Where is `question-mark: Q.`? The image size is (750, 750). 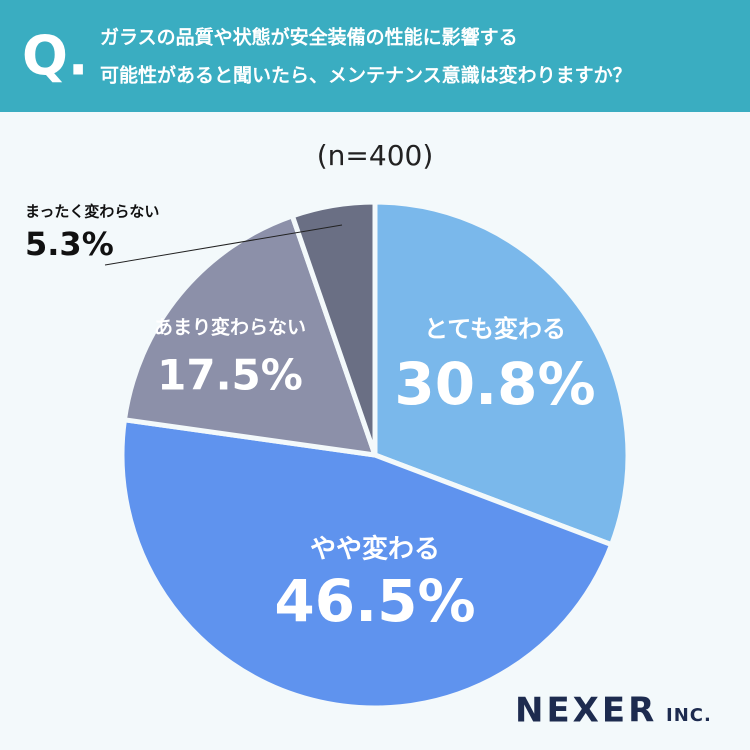 question-mark: Q. is located at coordinates (55, 56).